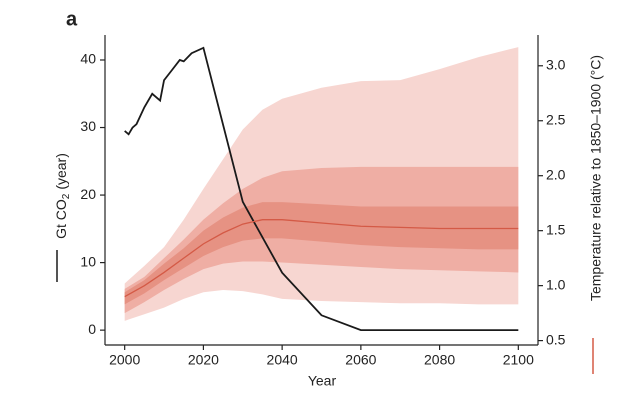 The image size is (640, 394). I want to click on x-tick-label: 2040, so click(282, 360).